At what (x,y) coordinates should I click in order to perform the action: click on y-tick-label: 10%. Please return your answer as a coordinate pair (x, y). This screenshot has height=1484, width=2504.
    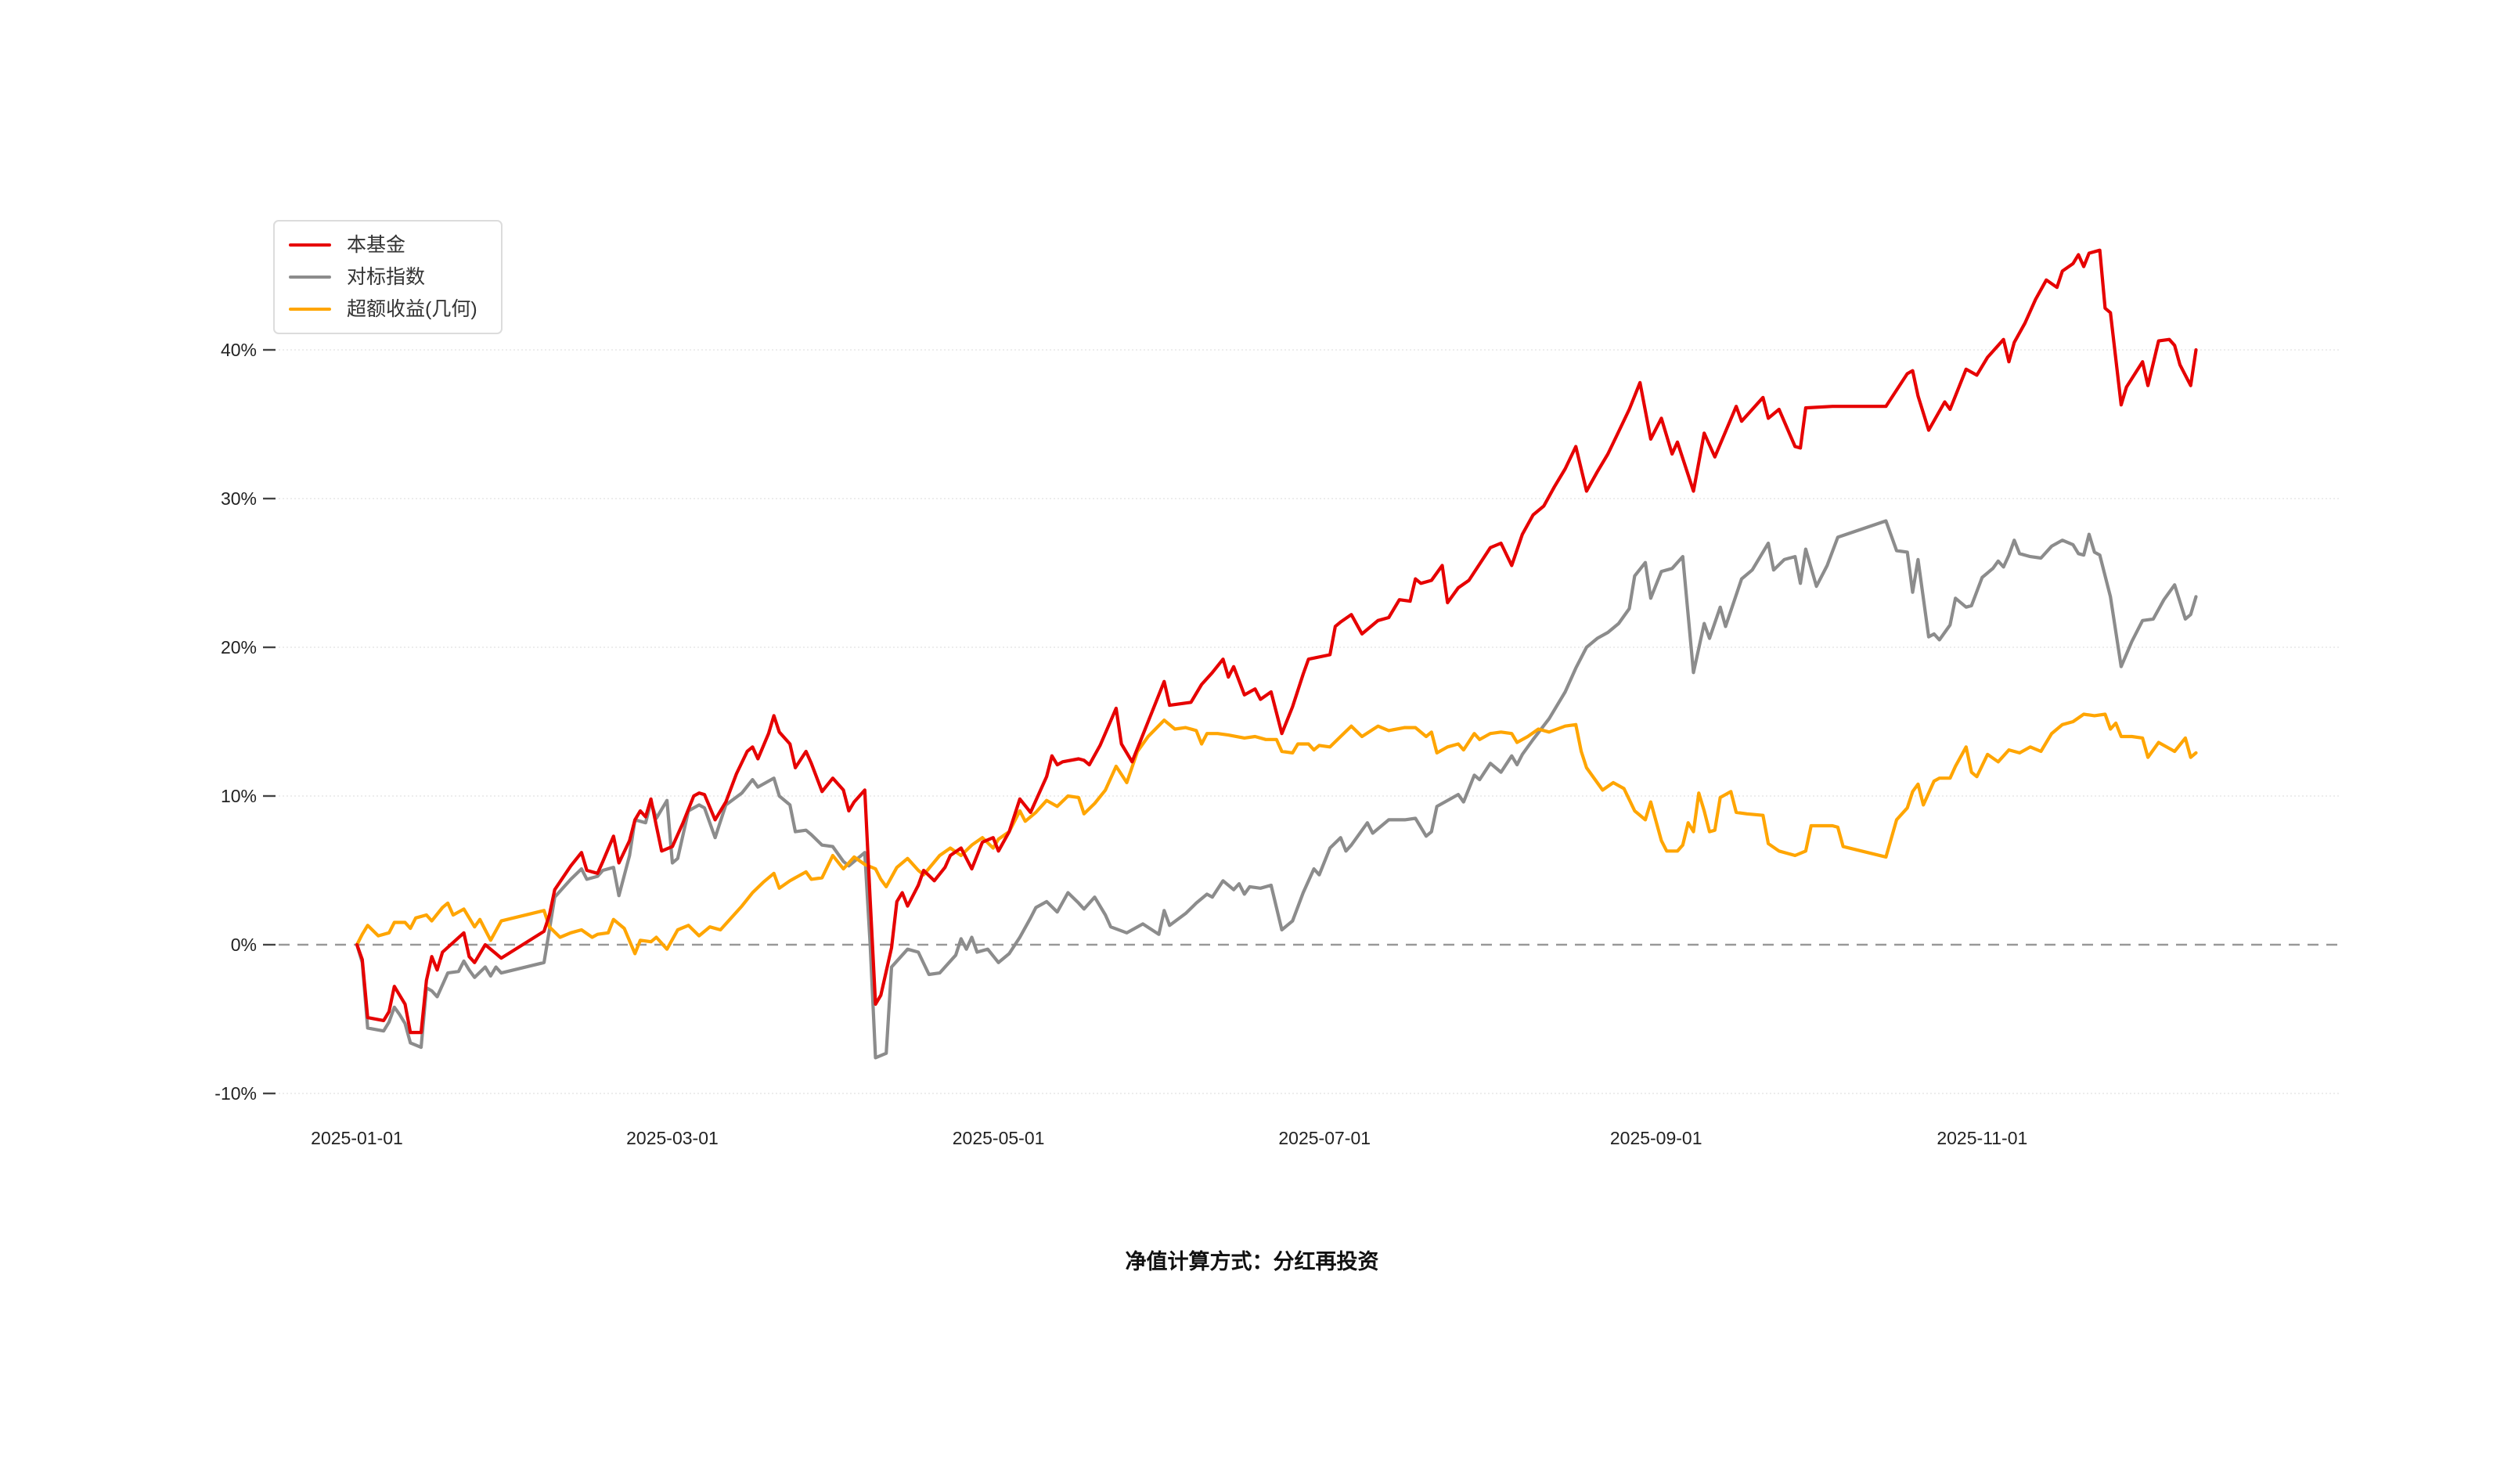
    Looking at the image, I should click on (239, 796).